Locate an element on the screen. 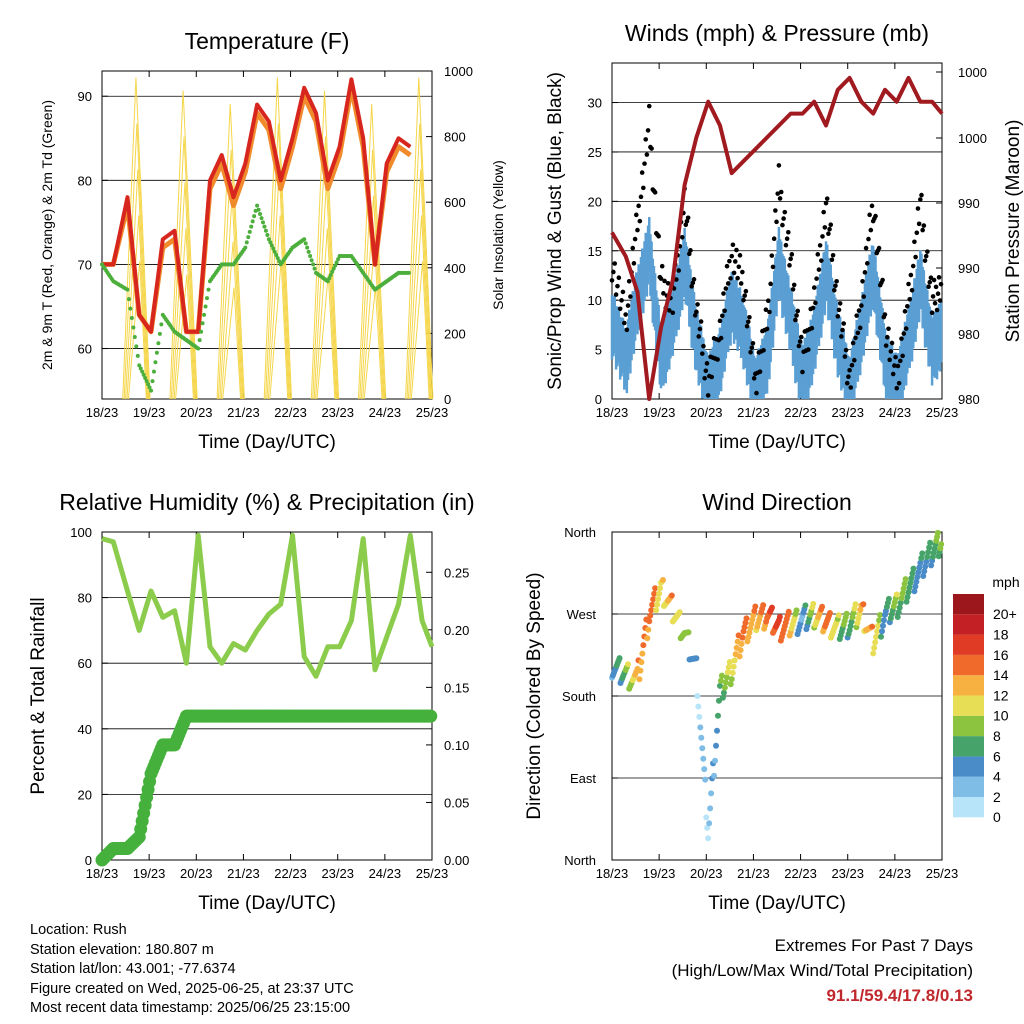 Image resolution: width=1024 pixels, height=1024 pixels. dir-x-axis-label: Time (Day/UTC) is located at coordinates (777, 903).